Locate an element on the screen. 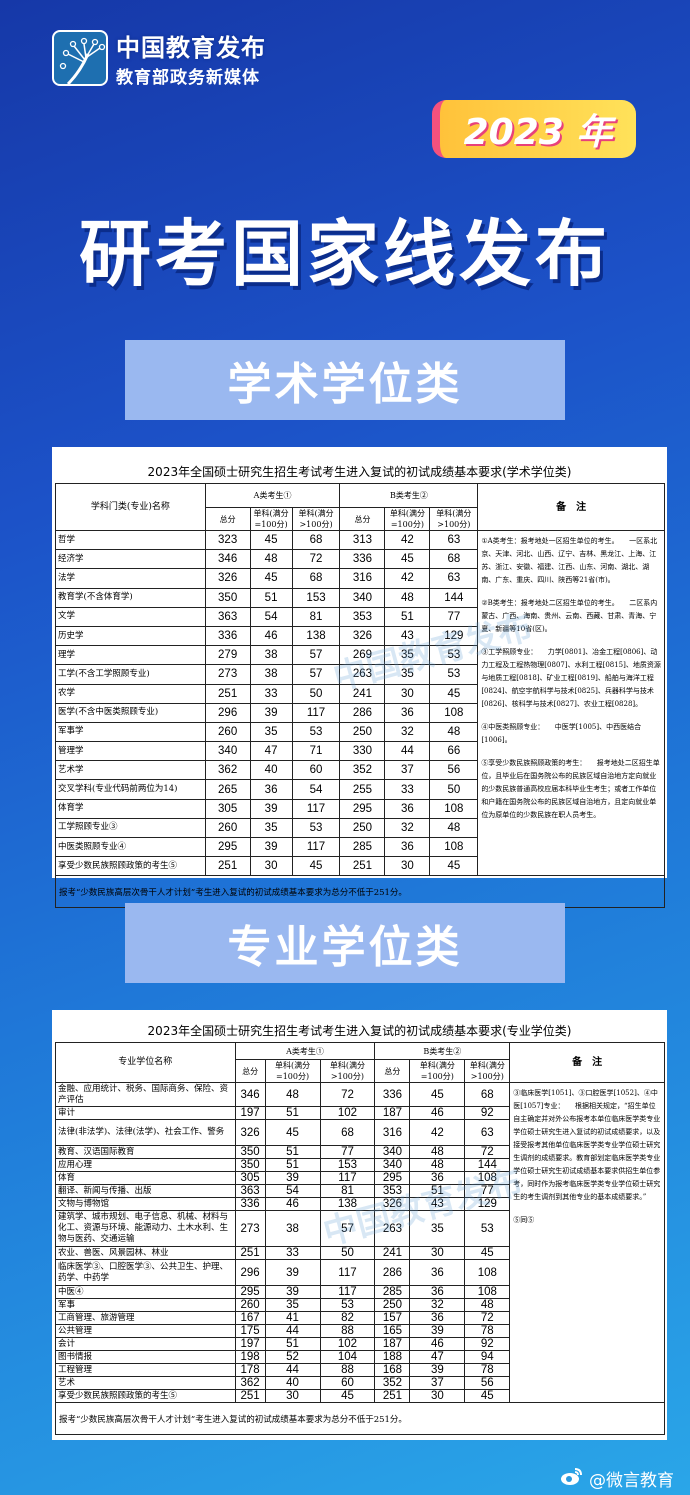 The height and width of the screenshot is (1495, 690). score-cell: 66 is located at coordinates (454, 751).